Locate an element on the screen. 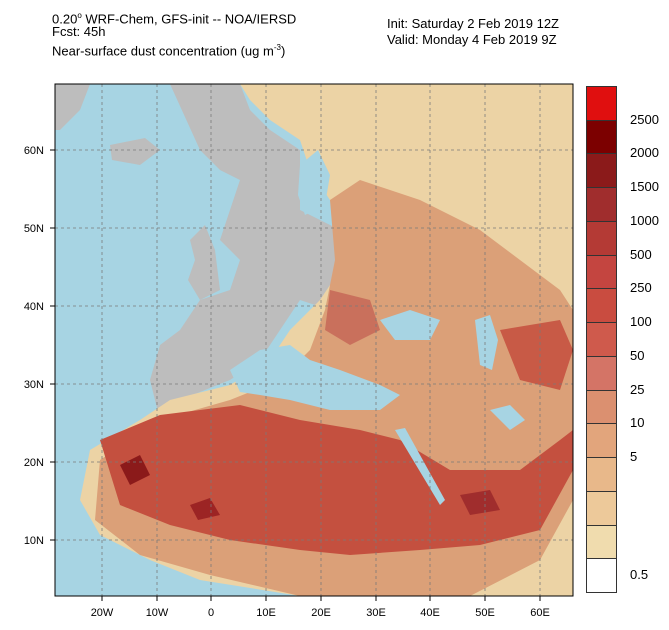 This screenshot has height=630, width=669. lon-label: 50E is located at coordinates (485, 613).